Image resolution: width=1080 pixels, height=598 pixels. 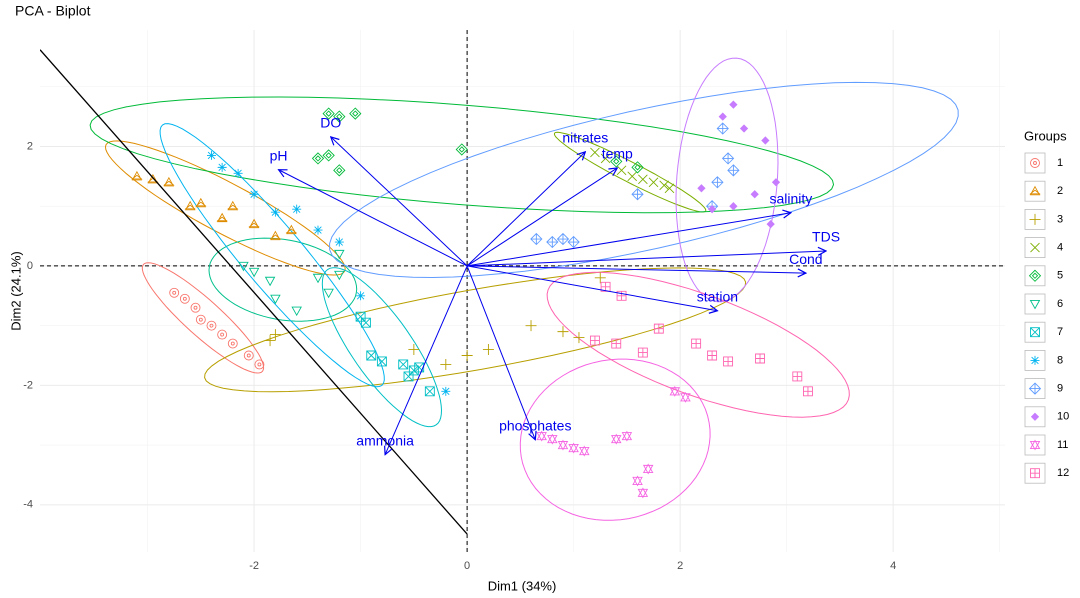 I want to click on y-tick-label: -2, so click(x=28, y=385).